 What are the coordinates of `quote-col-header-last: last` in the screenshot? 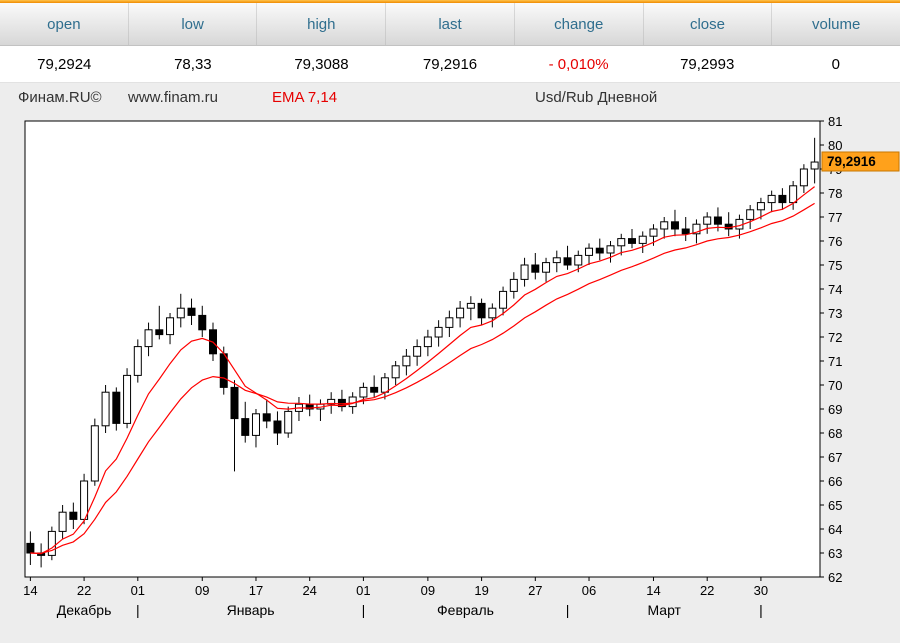 It's located at (450, 24).